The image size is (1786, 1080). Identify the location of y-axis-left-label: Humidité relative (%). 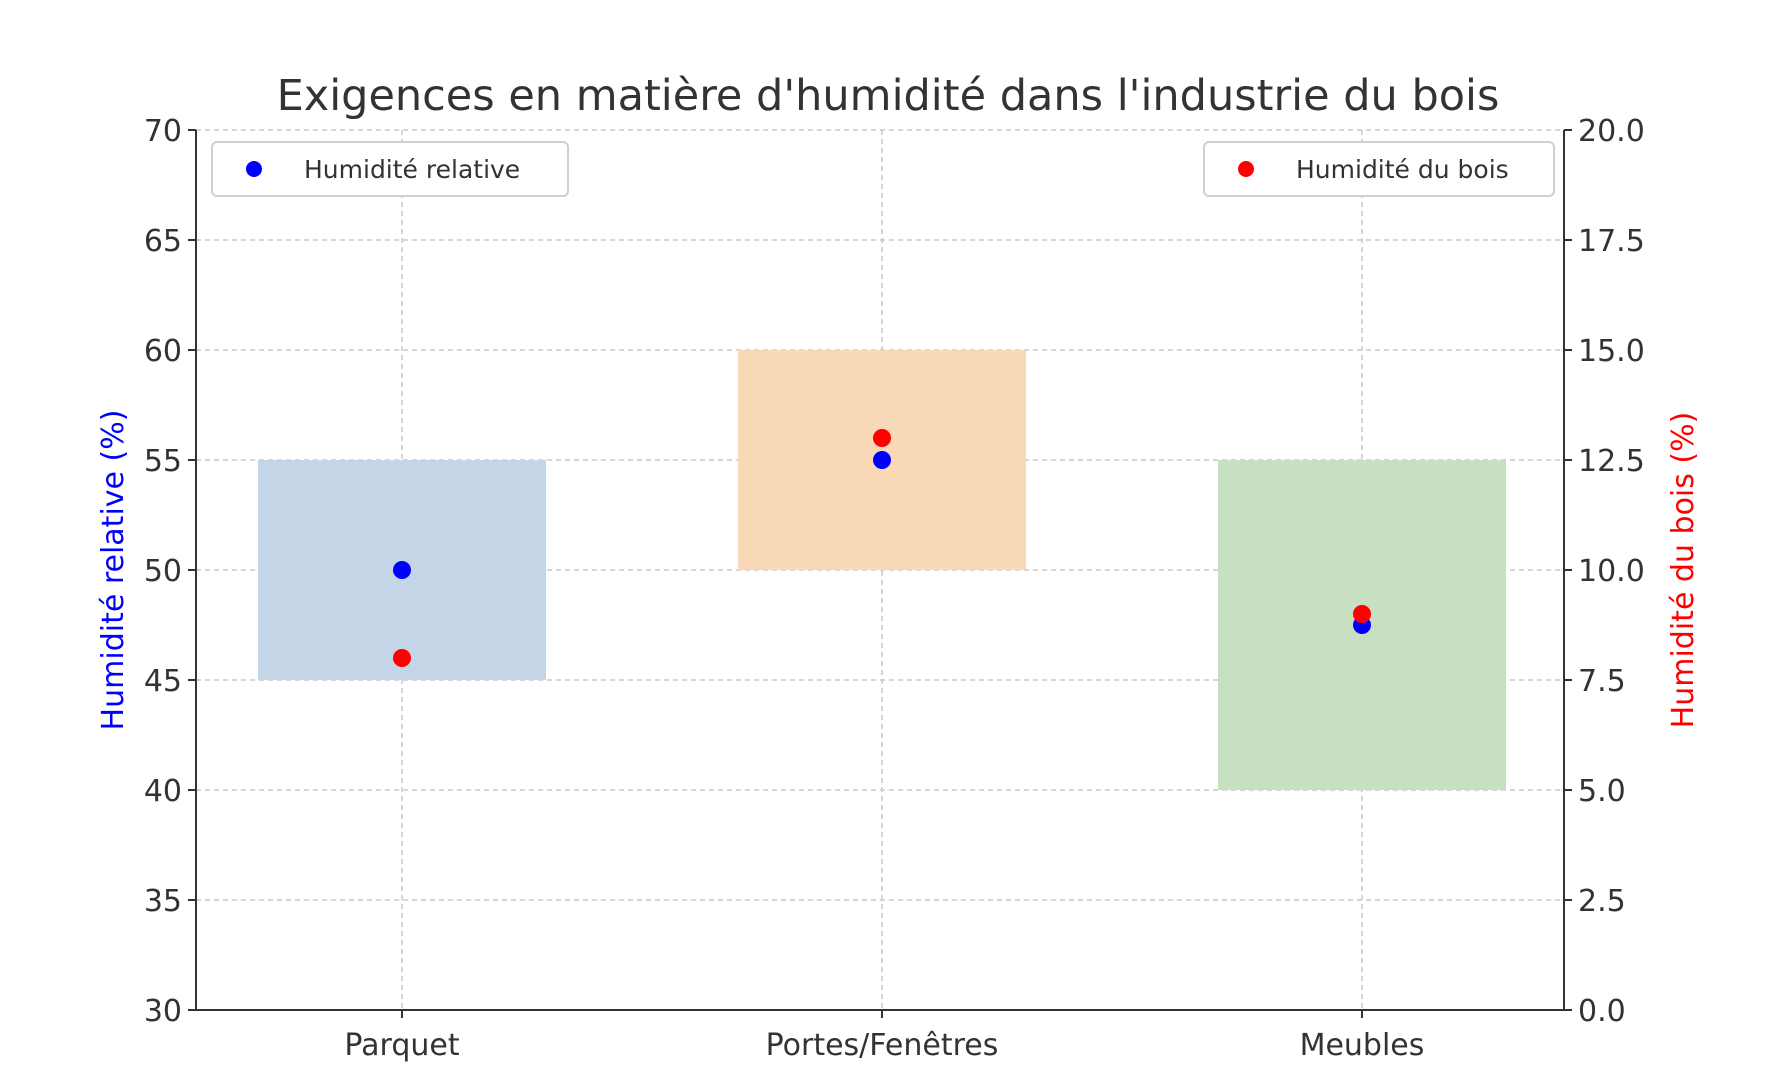
(113, 570).